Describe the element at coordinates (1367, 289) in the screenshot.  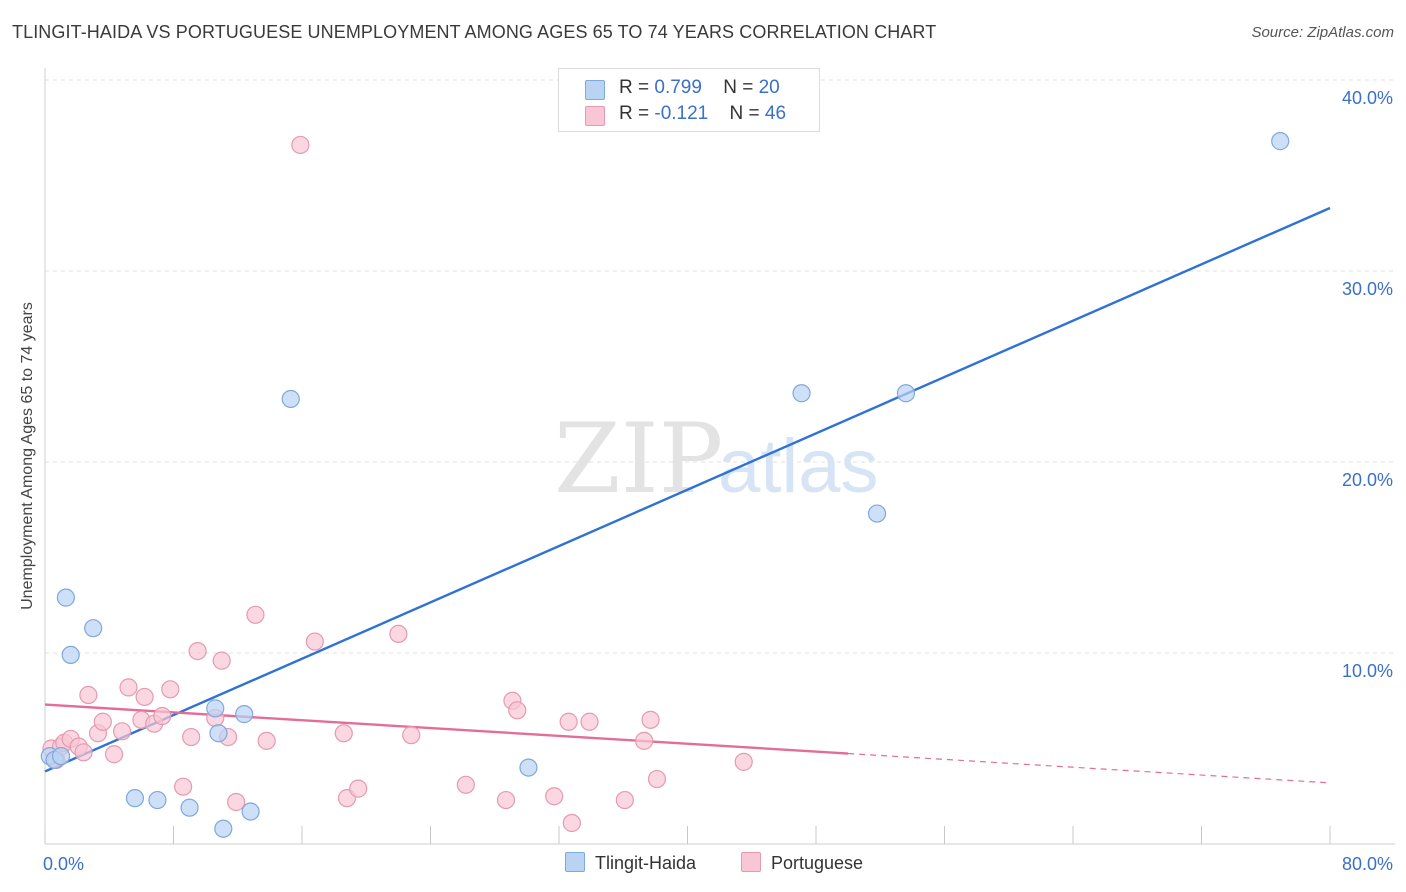
I see `y-tick-label: 30.0%` at that location.